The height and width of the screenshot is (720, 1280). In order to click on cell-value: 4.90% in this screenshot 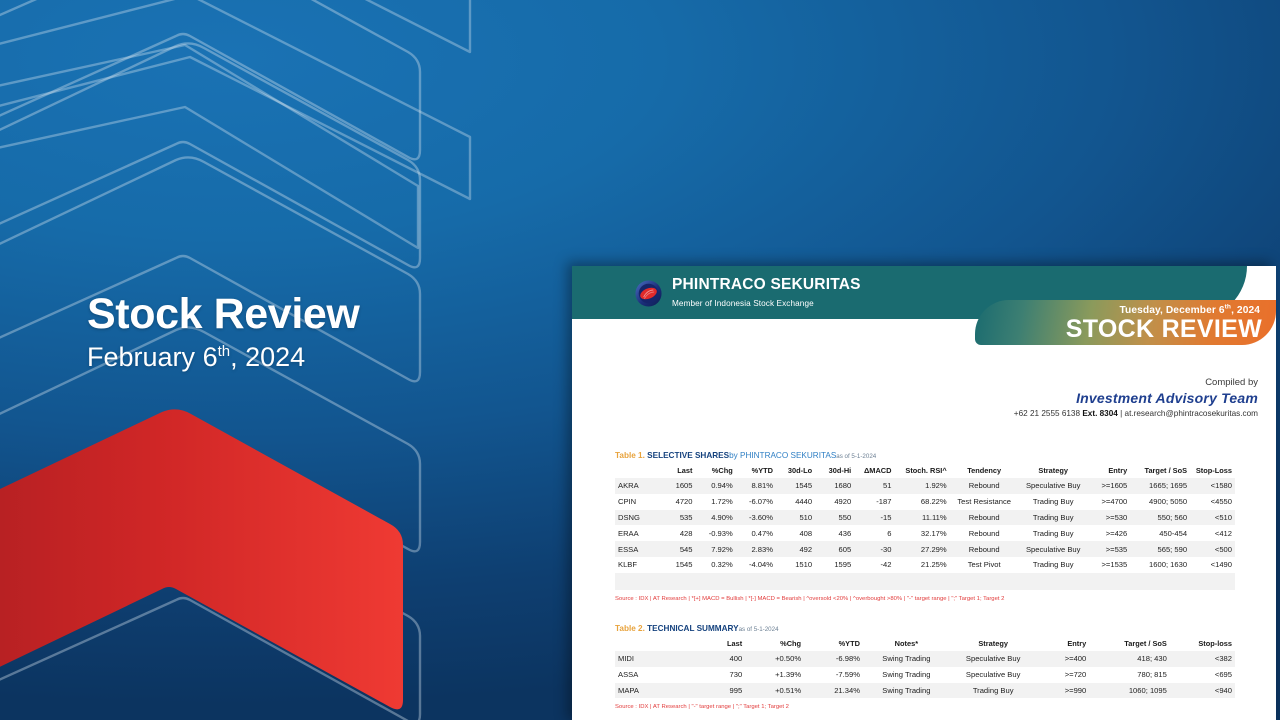, I will do `click(722, 517)`.